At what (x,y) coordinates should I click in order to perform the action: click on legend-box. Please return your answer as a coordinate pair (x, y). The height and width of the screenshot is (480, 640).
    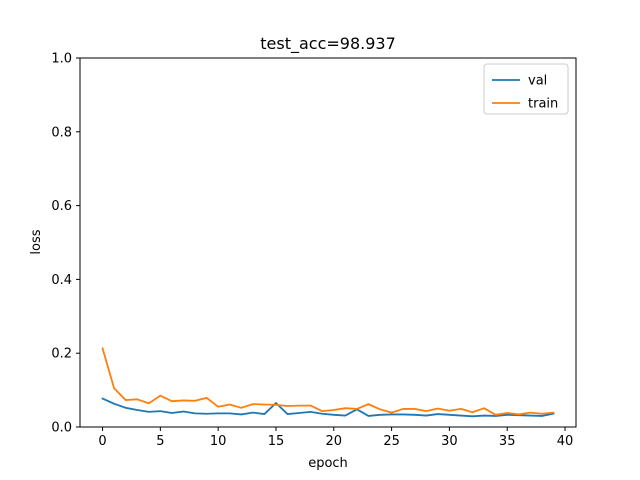
    Looking at the image, I should click on (526, 89).